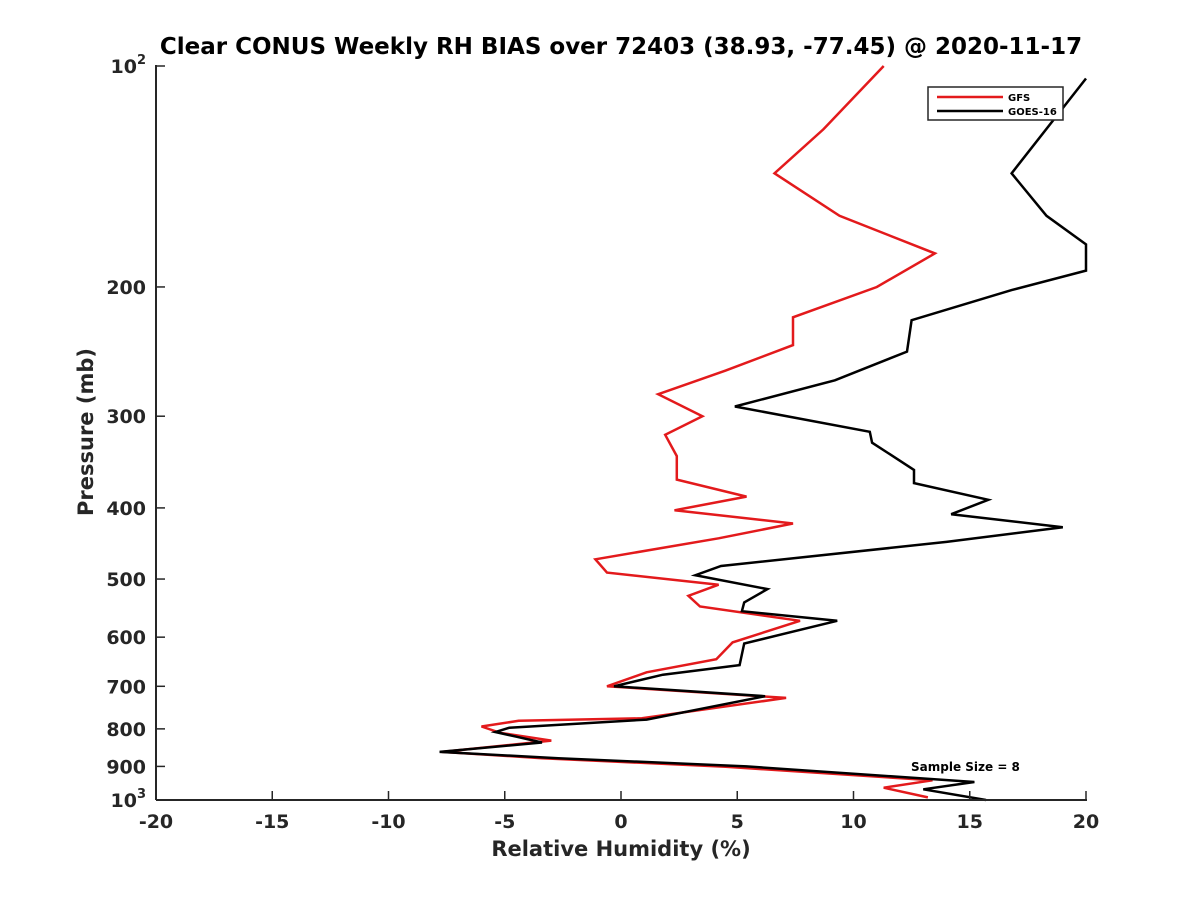 This screenshot has width=1200, height=900. Describe the element at coordinates (126, 687) in the screenshot. I see `y-tick-label: 700` at that location.